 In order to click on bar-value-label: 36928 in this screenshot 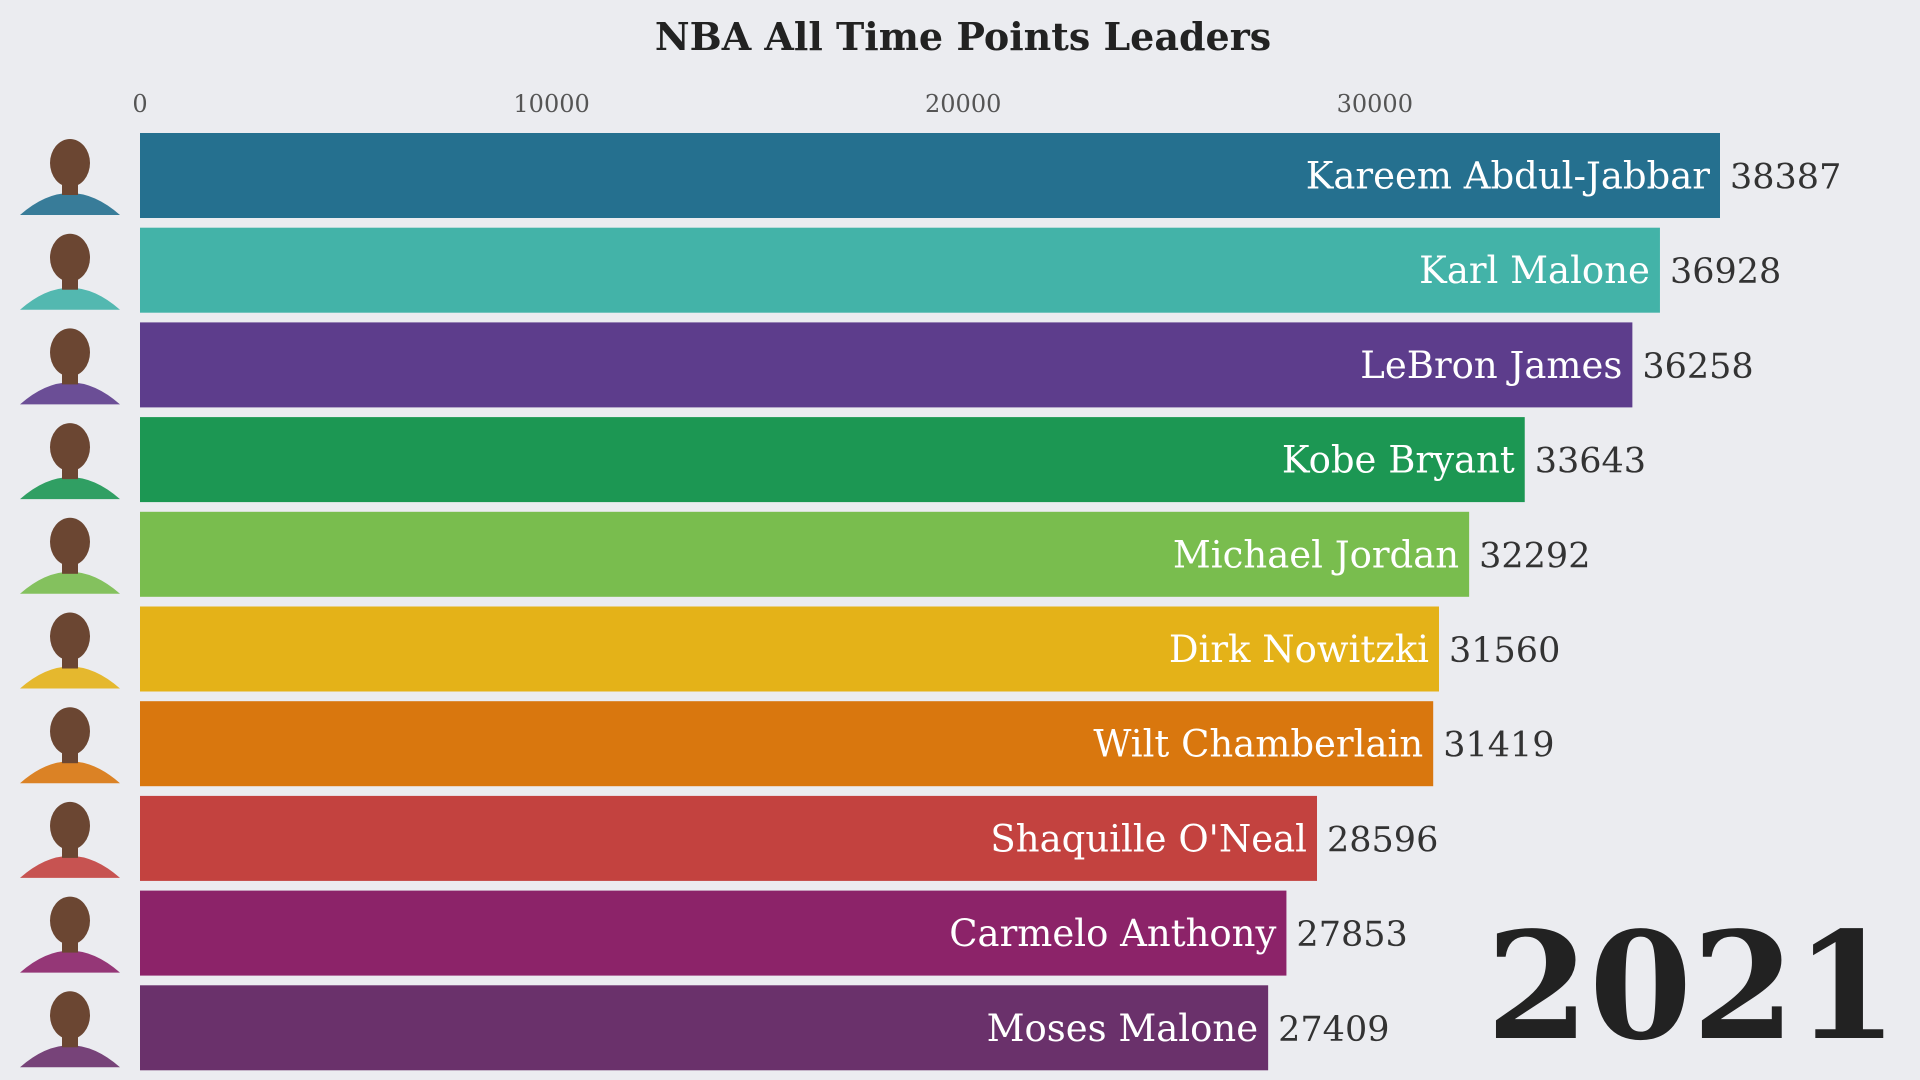, I will do `click(1725, 272)`.